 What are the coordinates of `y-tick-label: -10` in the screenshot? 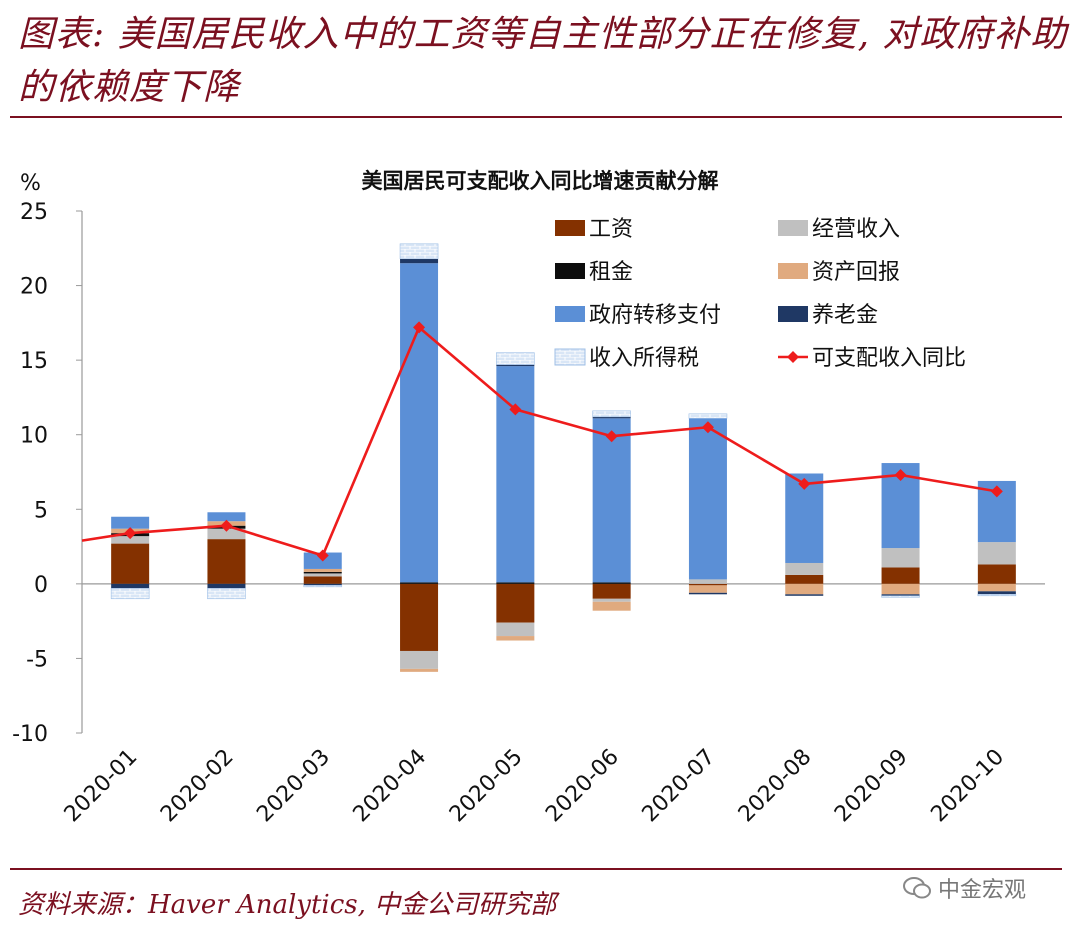 It's located at (30, 734).